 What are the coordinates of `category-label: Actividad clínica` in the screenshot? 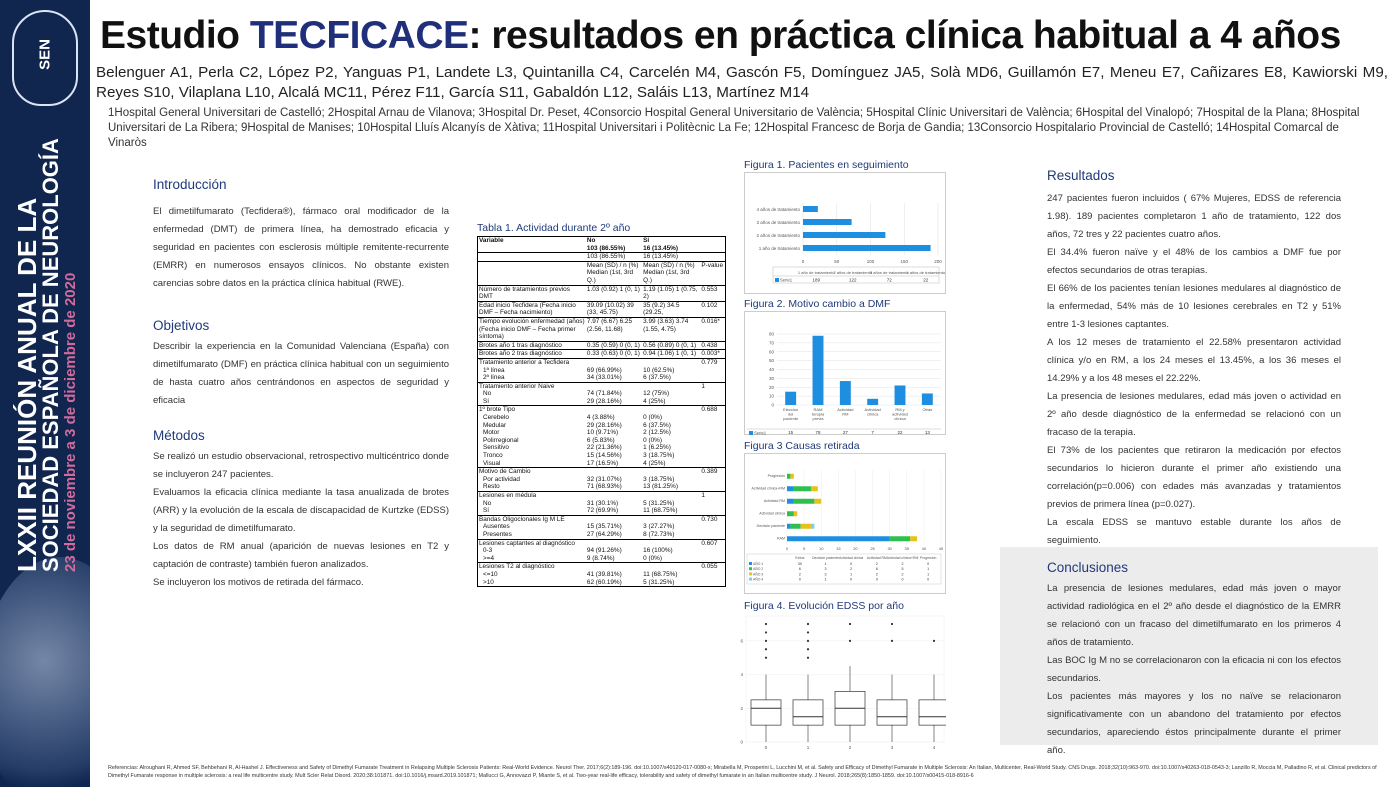 It's located at (772, 513).